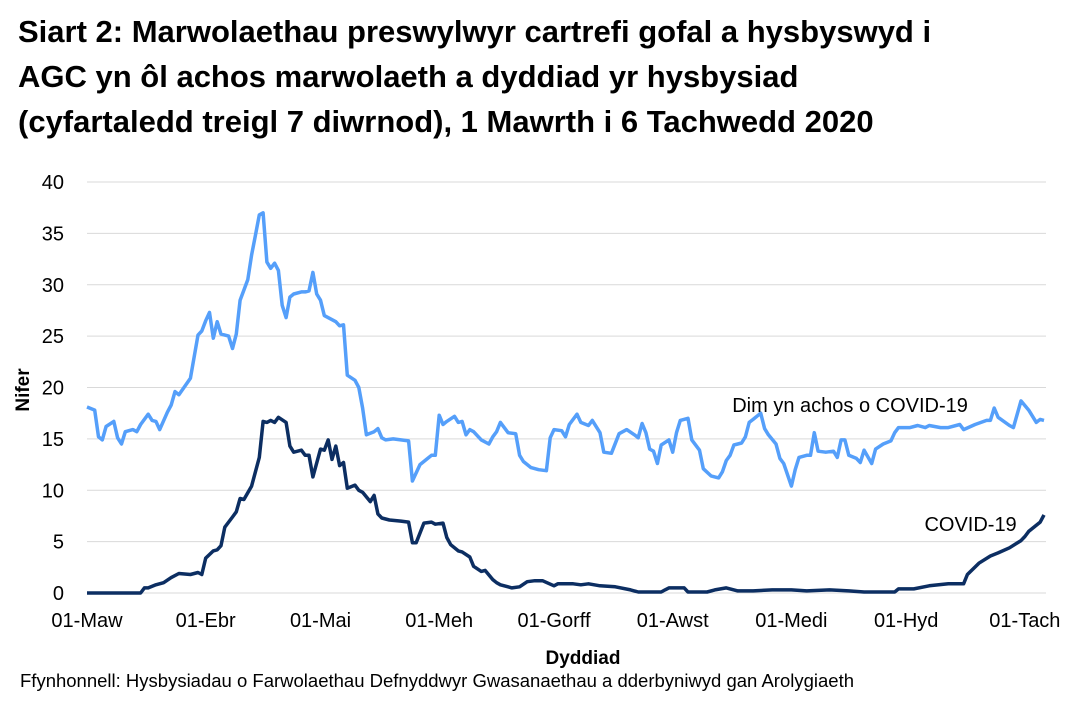 This screenshot has width=1074, height=710. I want to click on y-tick-label: 35, so click(53, 234).